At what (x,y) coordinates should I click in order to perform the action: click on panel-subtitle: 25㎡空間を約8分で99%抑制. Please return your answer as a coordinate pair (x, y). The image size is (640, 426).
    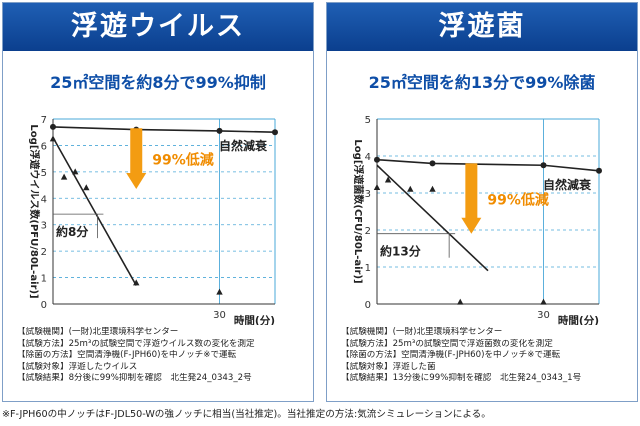
    Looking at the image, I should click on (158, 82).